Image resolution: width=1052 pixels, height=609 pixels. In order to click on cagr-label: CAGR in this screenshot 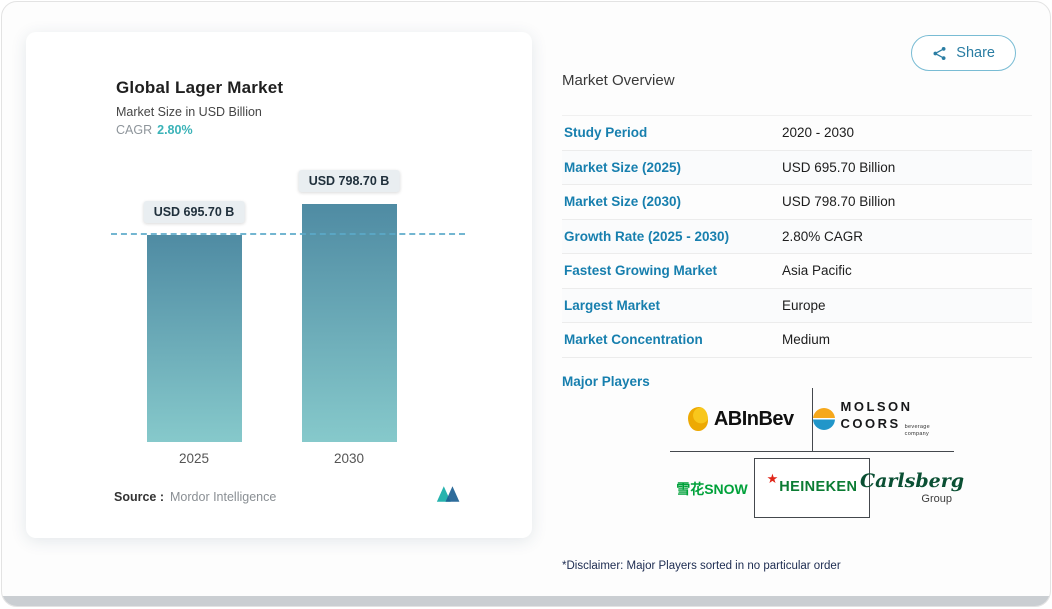, I will do `click(134, 130)`.